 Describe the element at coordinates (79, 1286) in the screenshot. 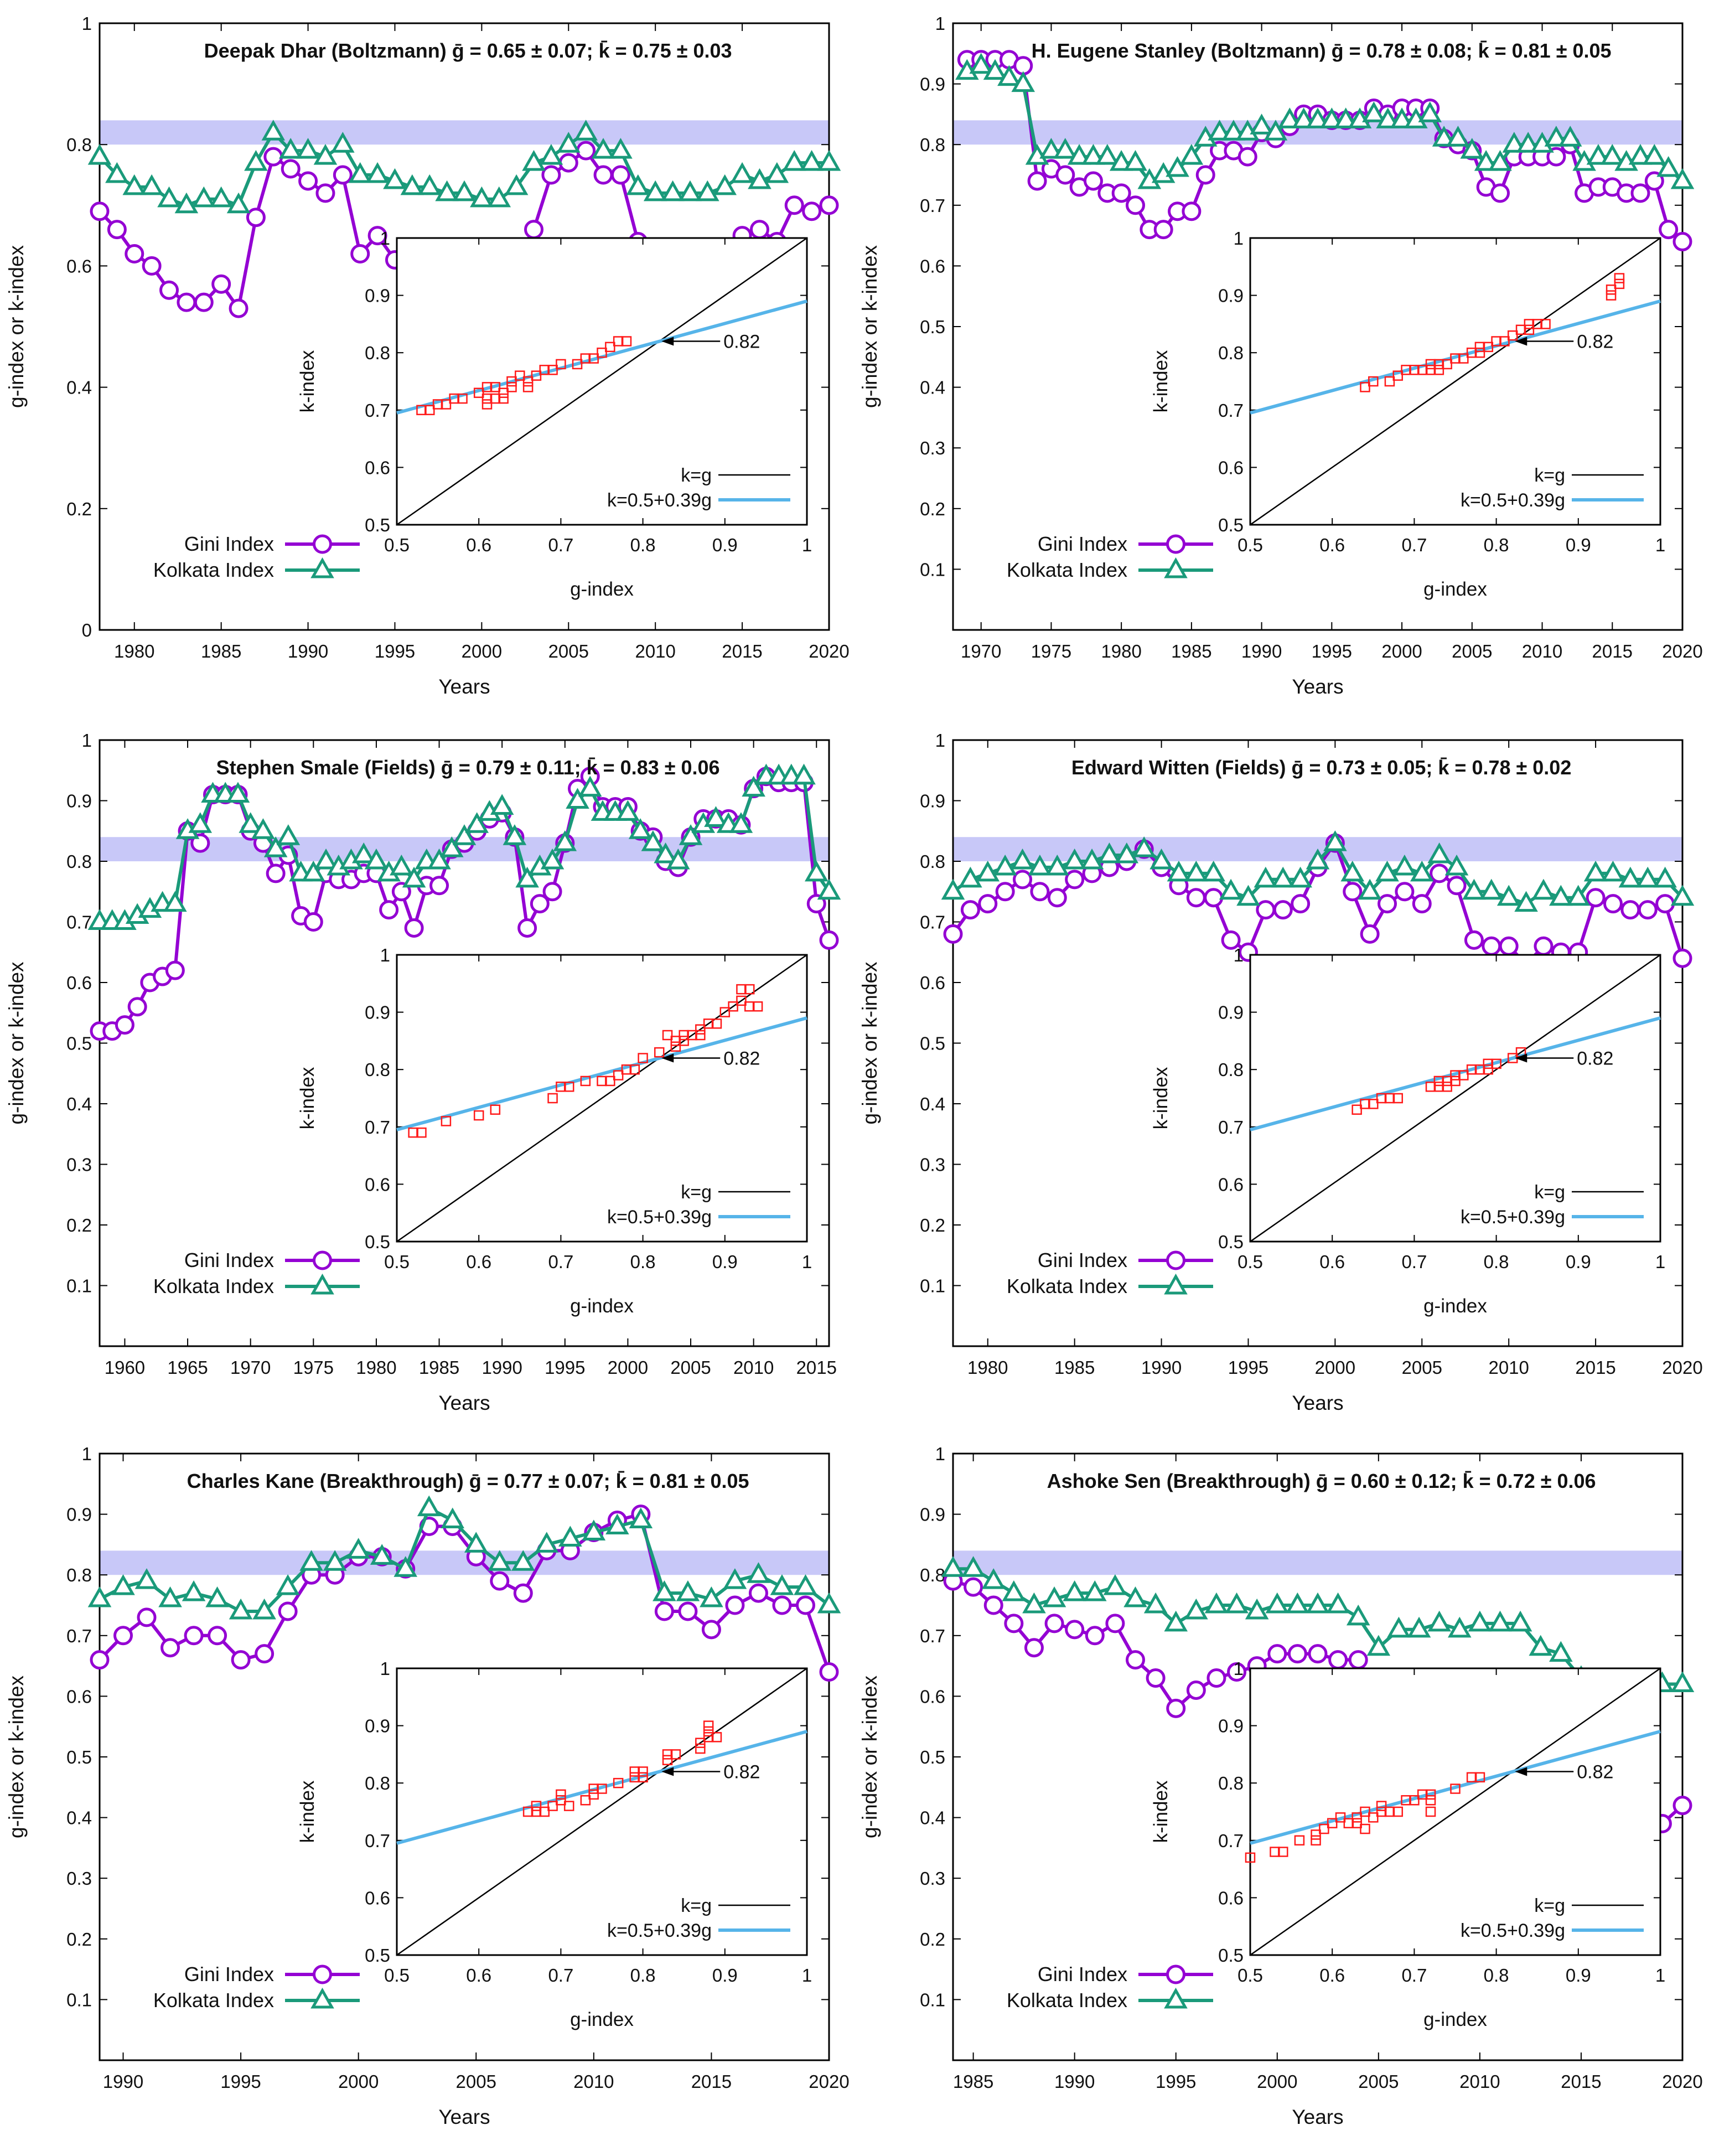

I see `y-tick-label: 0.1` at that location.